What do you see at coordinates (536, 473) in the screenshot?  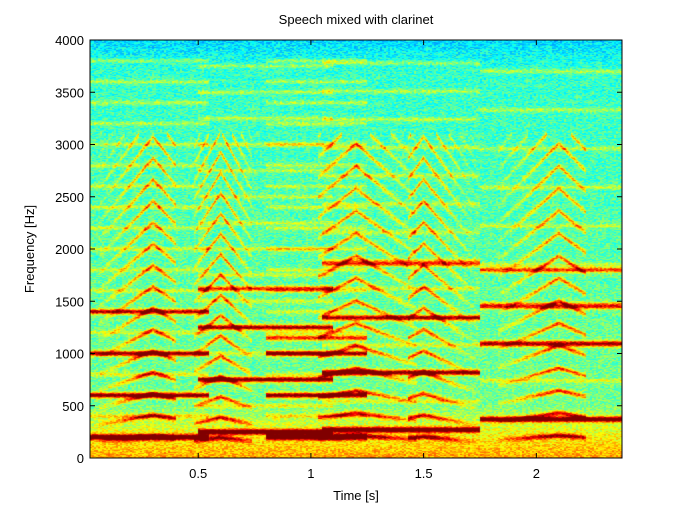 I see `x-tick-label: 2` at bounding box center [536, 473].